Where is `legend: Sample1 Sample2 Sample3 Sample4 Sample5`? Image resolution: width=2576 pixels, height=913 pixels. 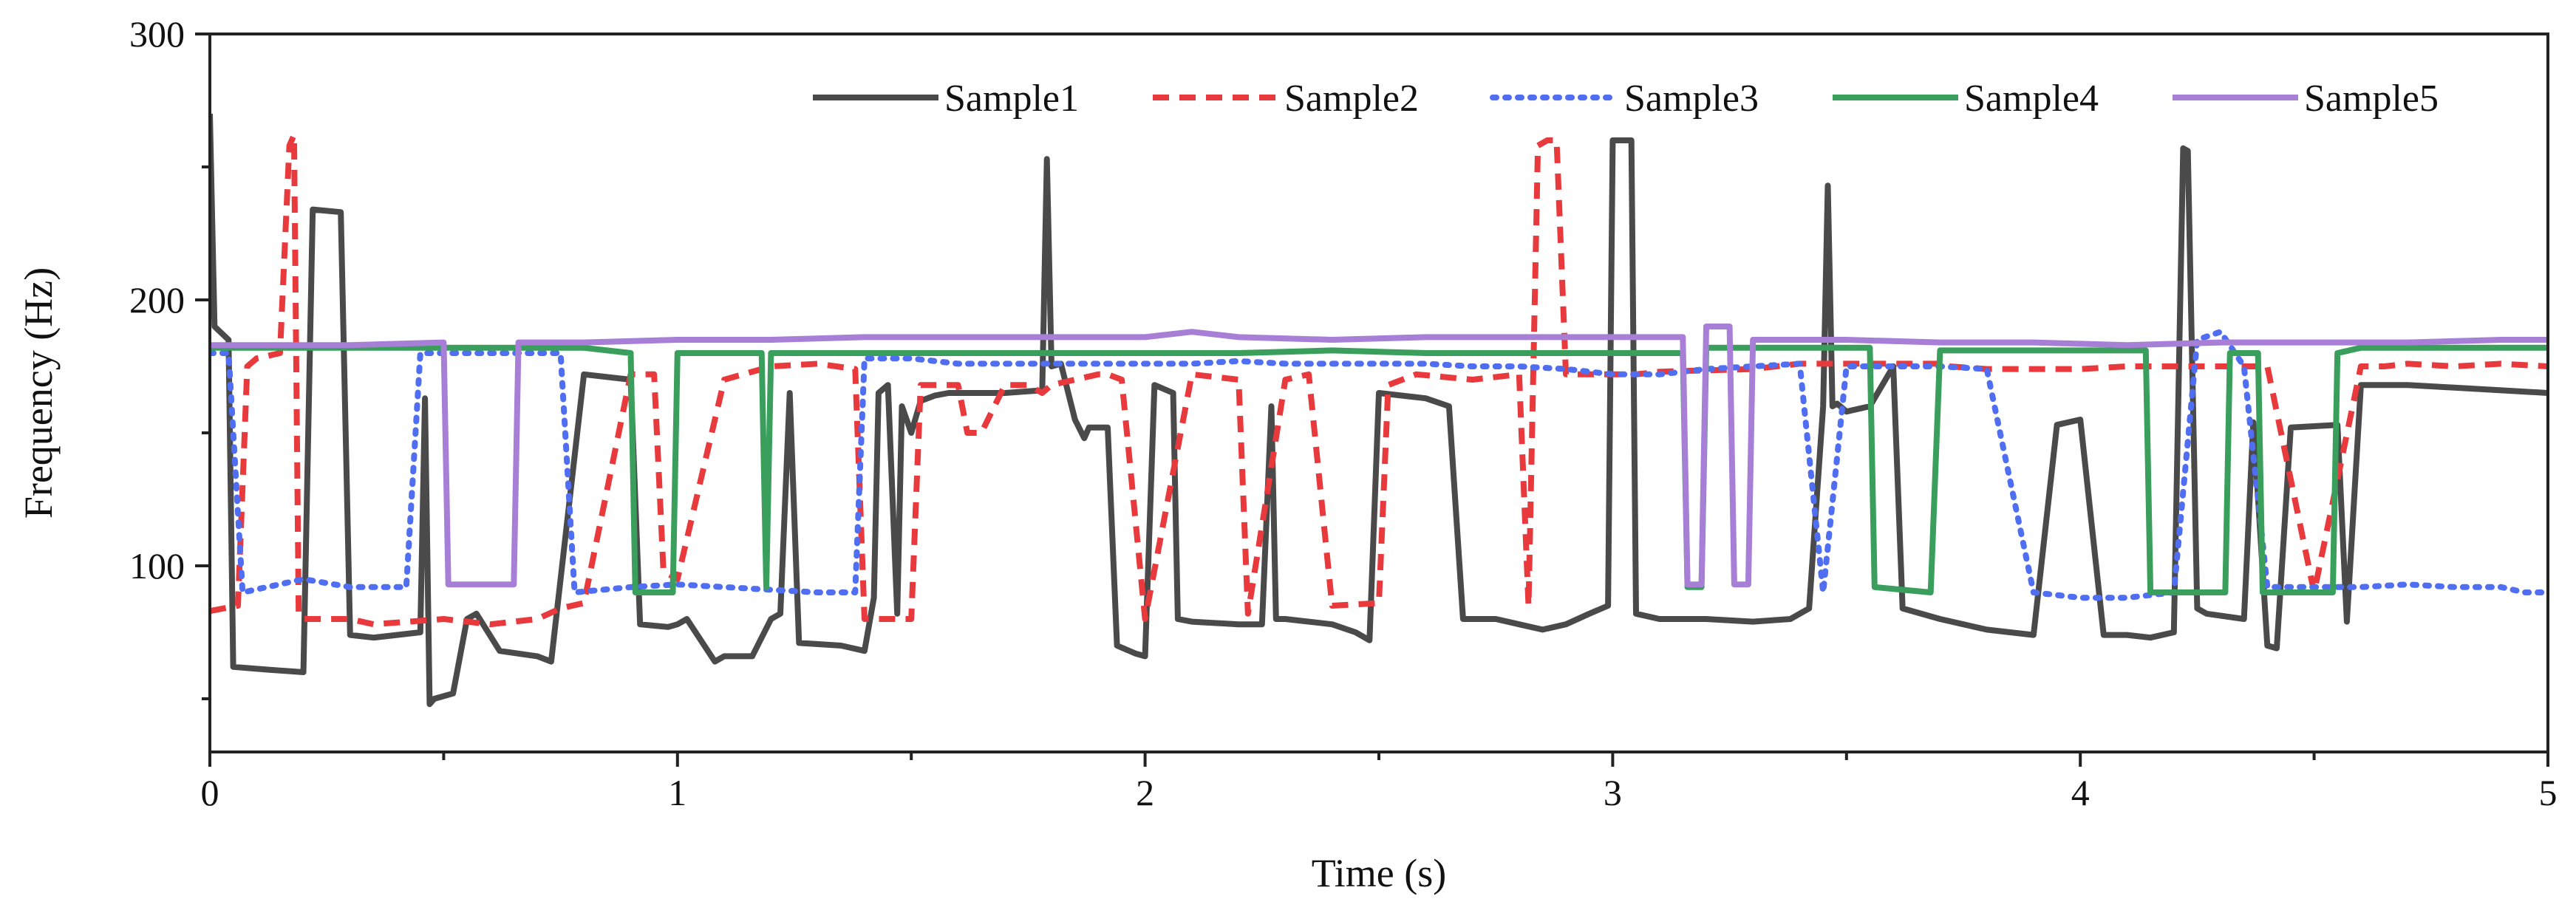 legend: Sample1 Sample2 Sample3 Sample4 Sample5 is located at coordinates (1626, 99).